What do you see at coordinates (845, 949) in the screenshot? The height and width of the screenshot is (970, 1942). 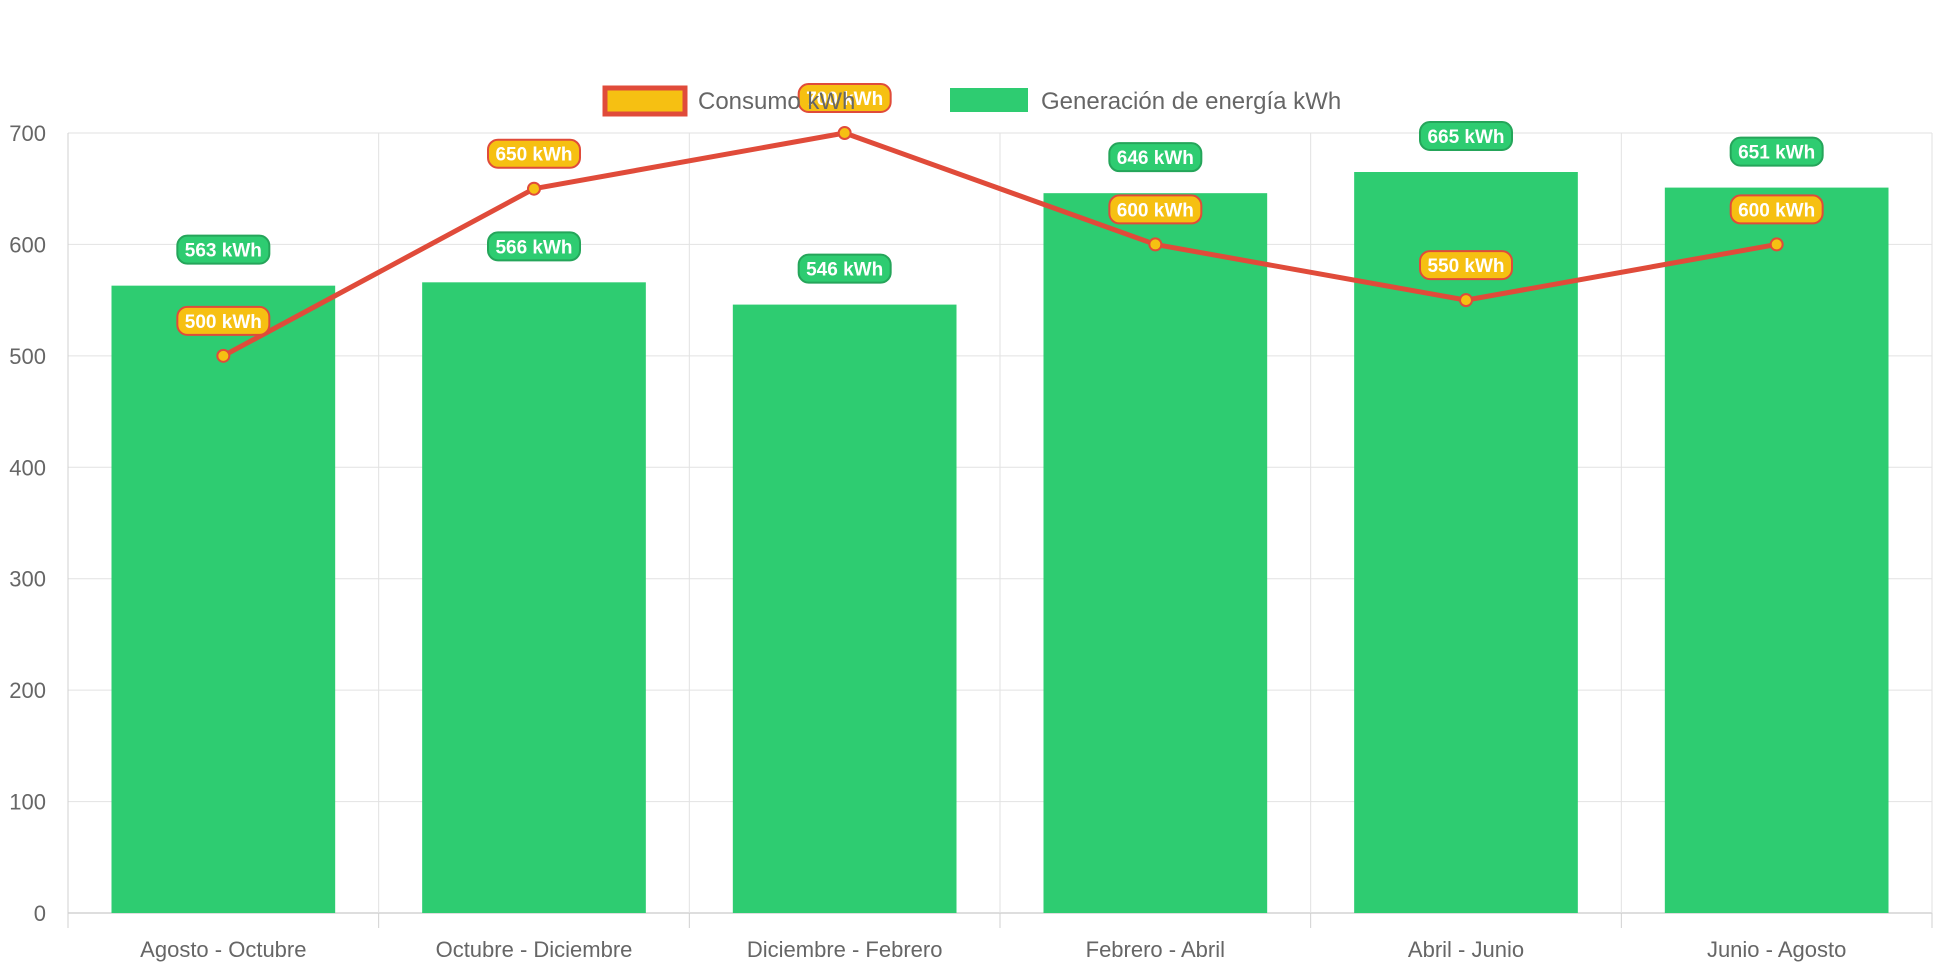 I see `x-tick-label: Diciembre - Febrero` at bounding box center [845, 949].